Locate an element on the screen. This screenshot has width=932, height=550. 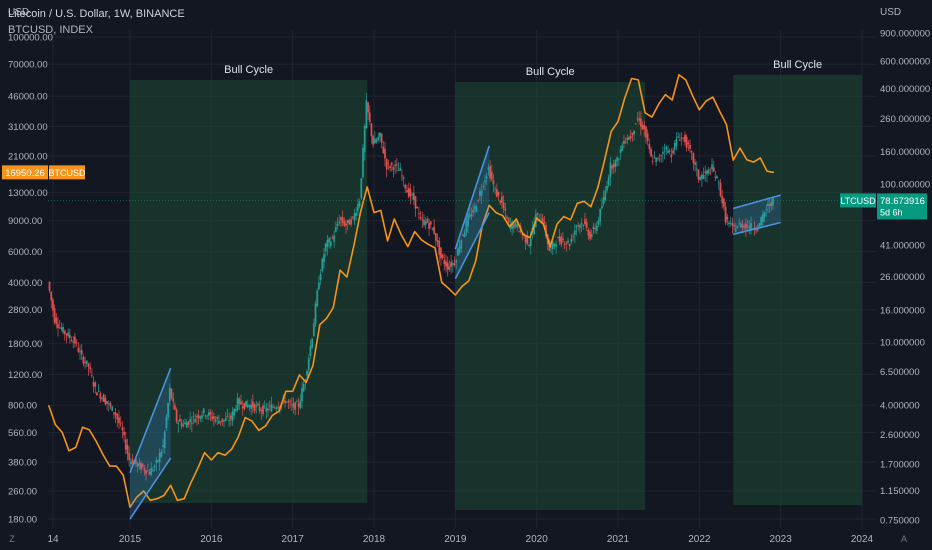
right-tick-label: 26.000000 is located at coordinates (902, 277).